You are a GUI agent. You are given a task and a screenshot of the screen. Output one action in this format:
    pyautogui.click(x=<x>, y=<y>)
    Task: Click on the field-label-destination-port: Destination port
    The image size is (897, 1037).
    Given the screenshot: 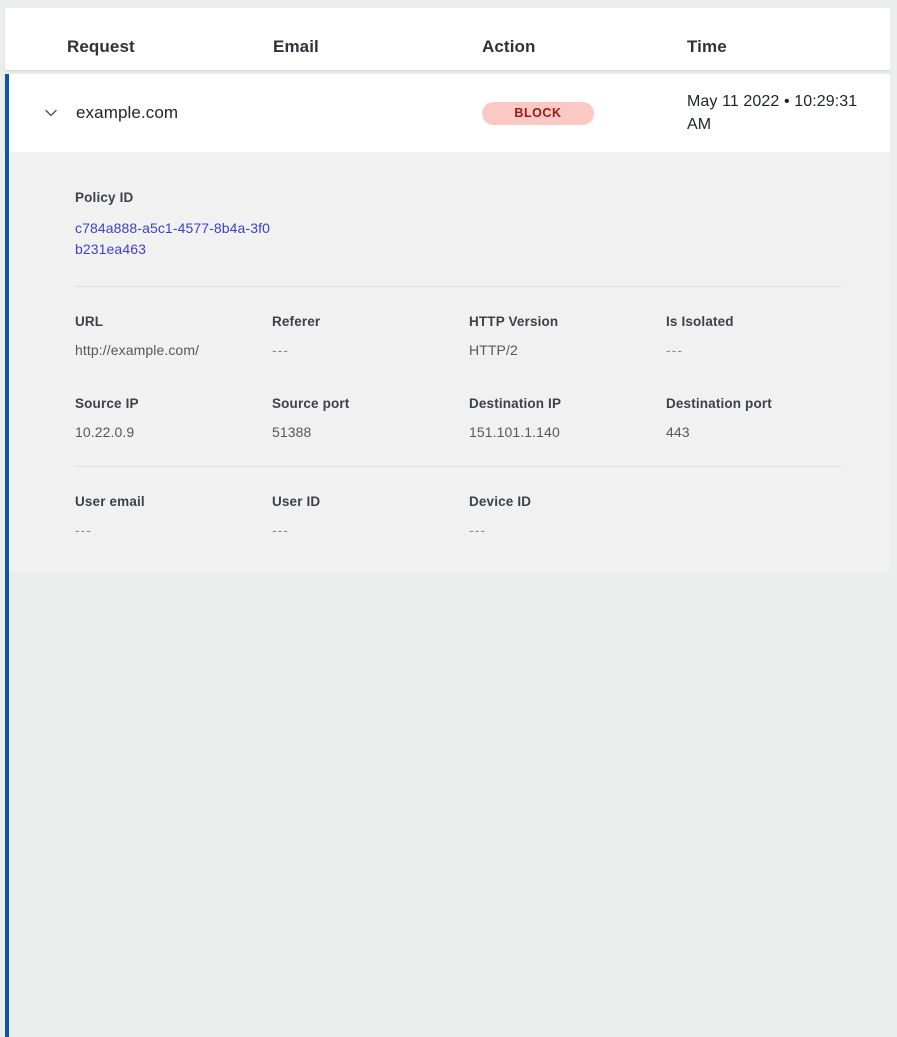 What is the action you would take?
    pyautogui.click(x=719, y=403)
    